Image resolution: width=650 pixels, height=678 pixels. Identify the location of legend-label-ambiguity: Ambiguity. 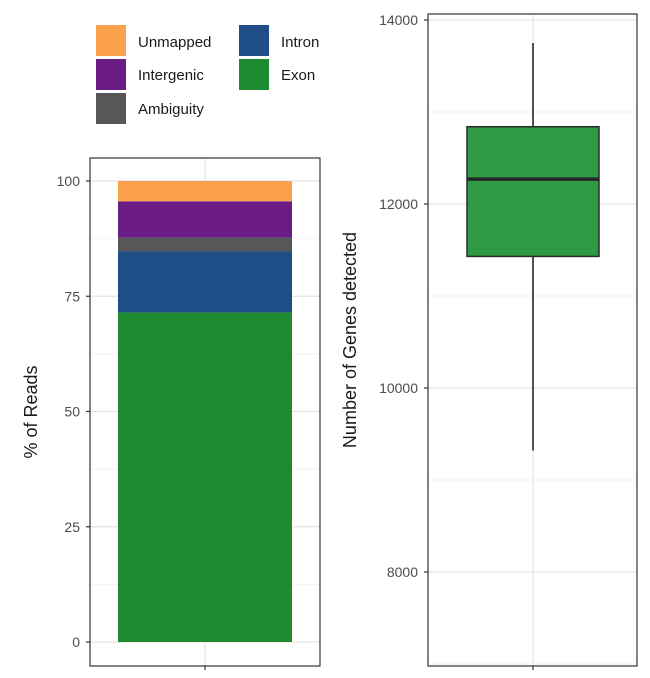
(171, 109).